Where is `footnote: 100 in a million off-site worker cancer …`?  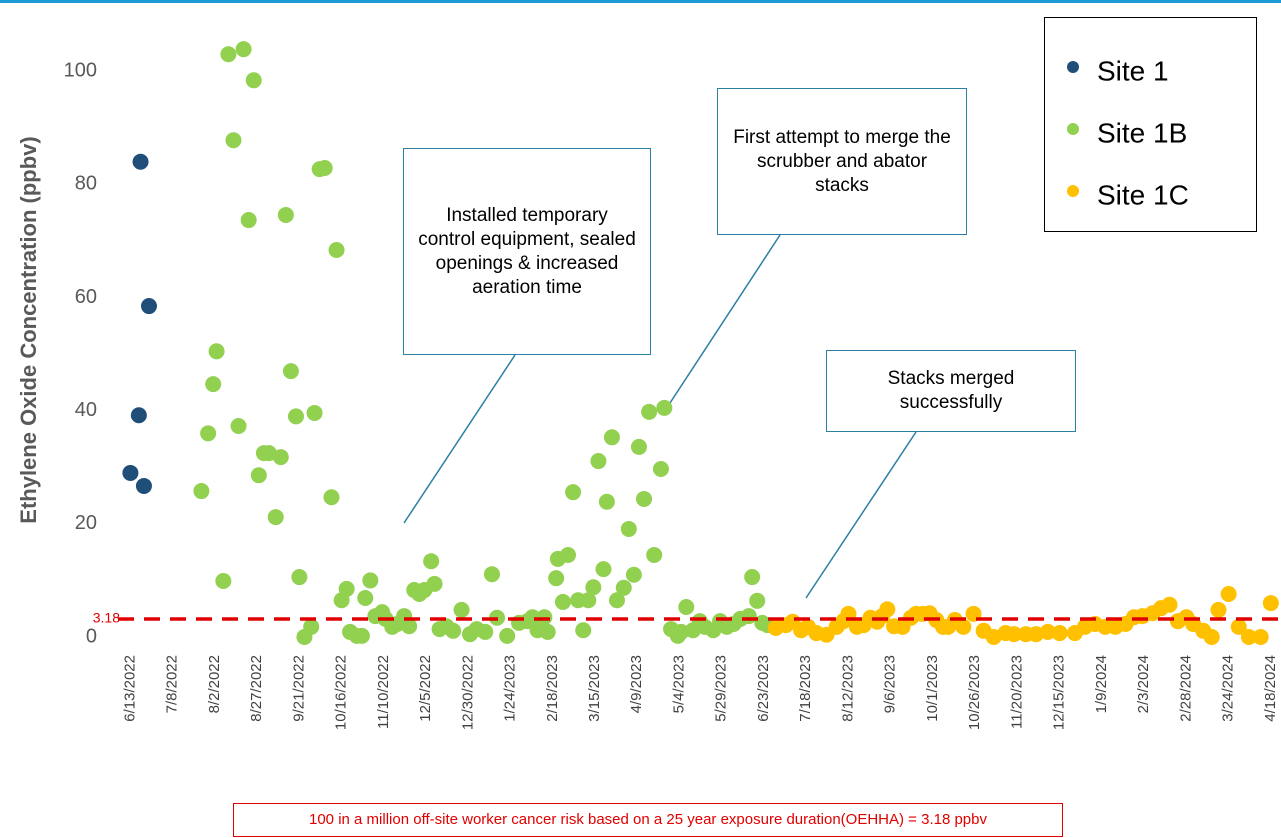
footnote: 100 in a million off-site worker cancer … is located at coordinates (648, 820).